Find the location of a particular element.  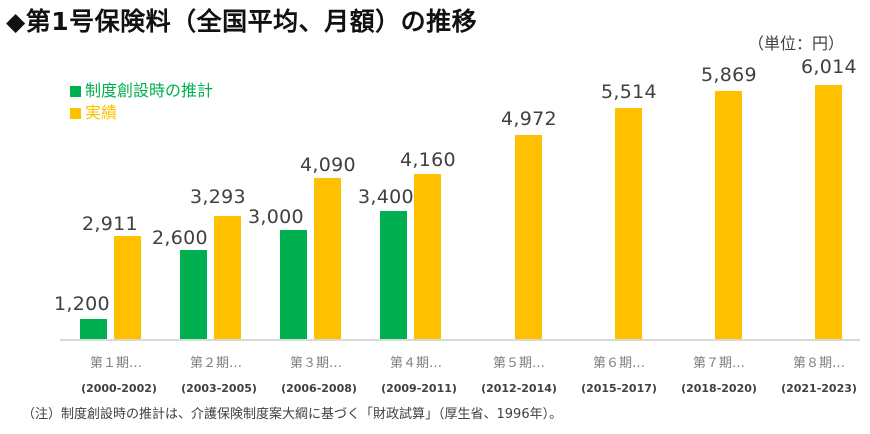

unit-label: （単位：円） is located at coordinates (796, 43).